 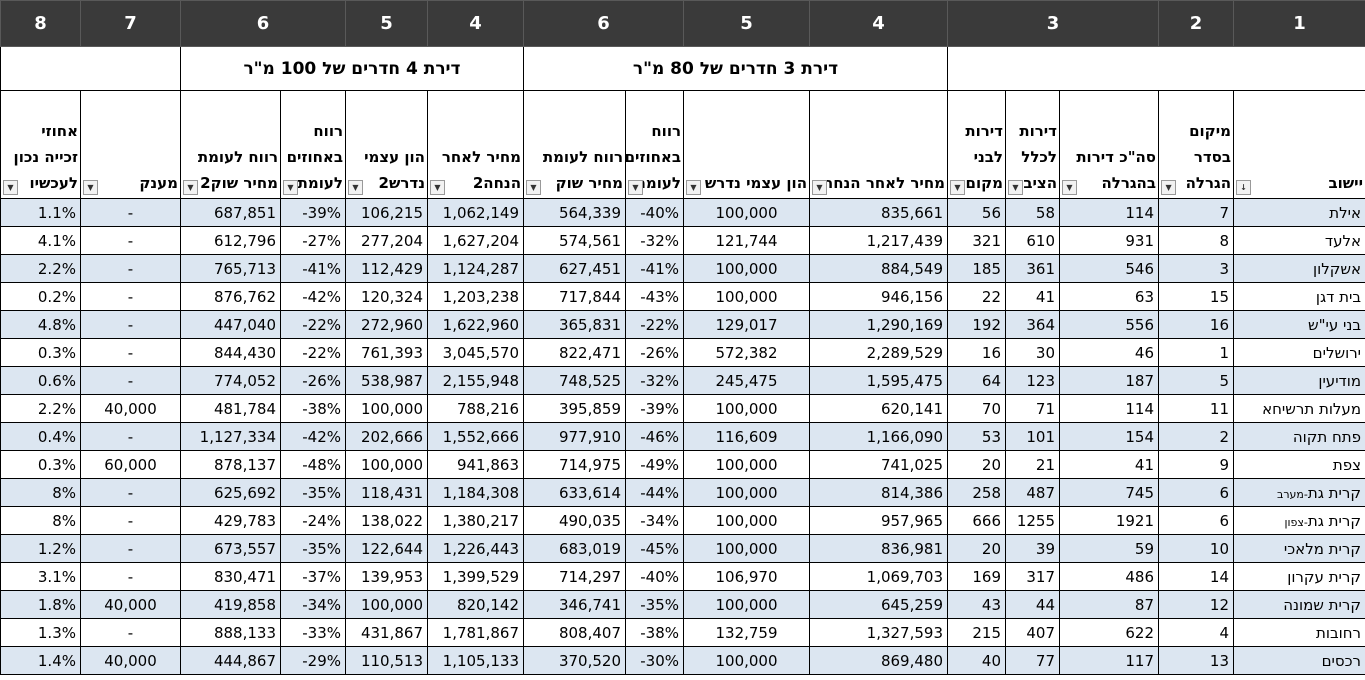 I want to click on gain1-cell: 395,859, so click(x=574, y=408).